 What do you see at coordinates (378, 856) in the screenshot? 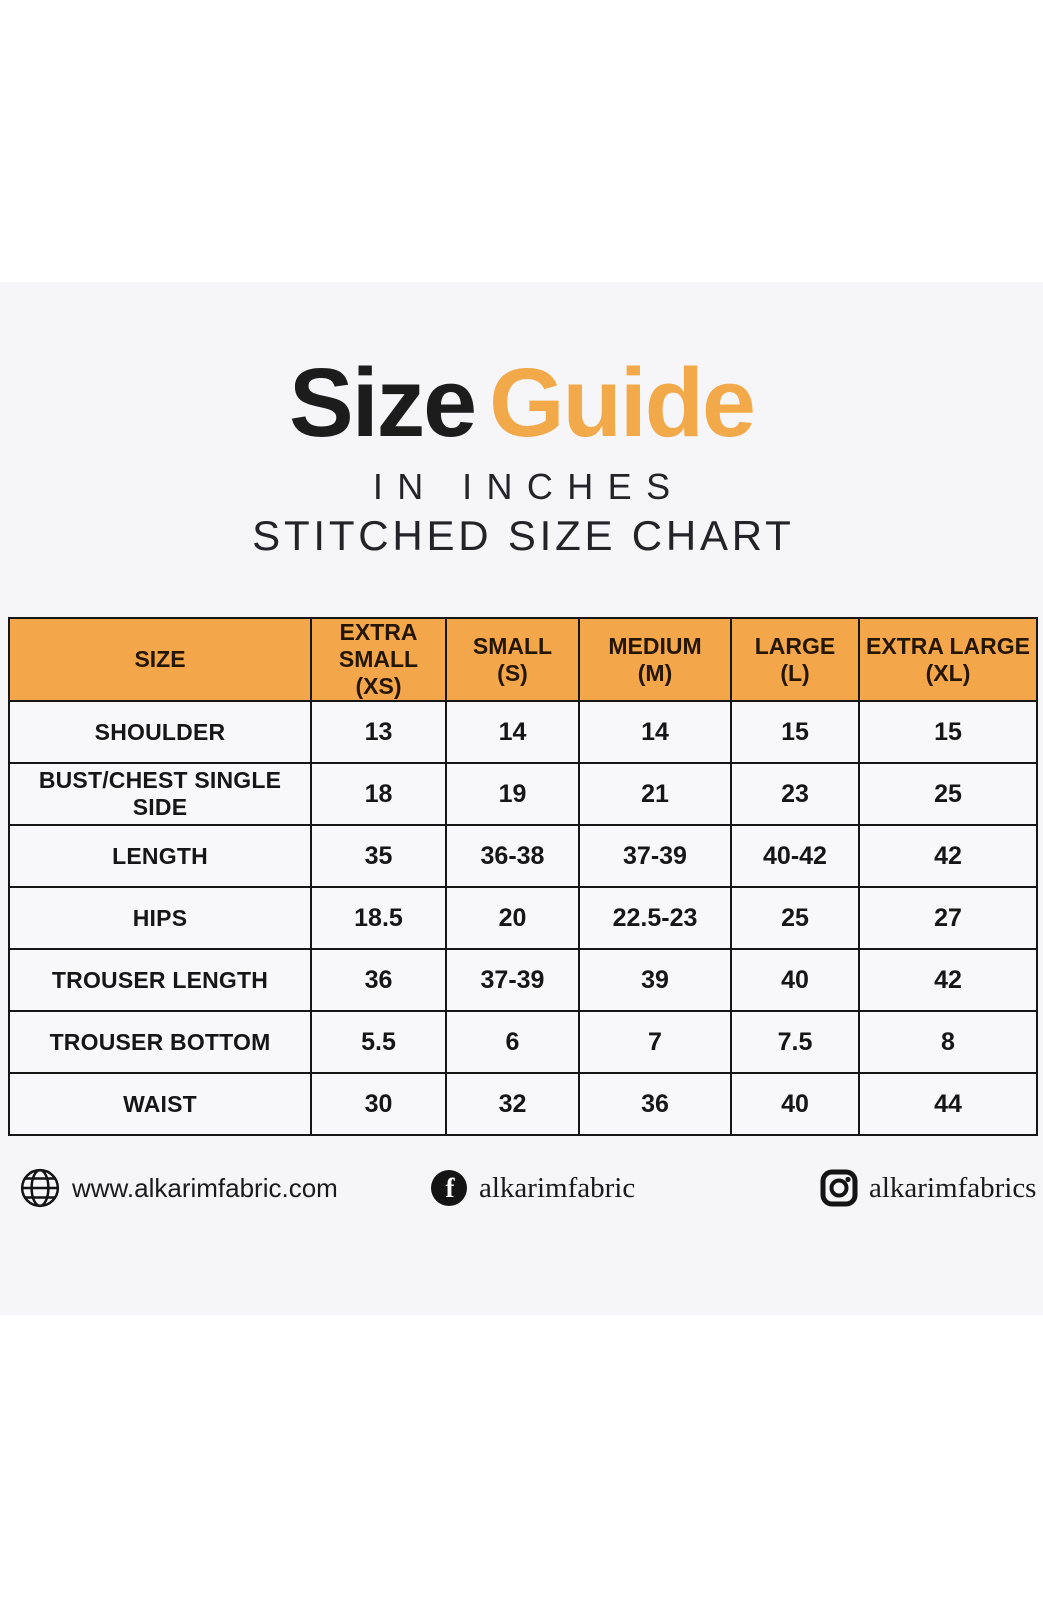
I see `cell-value: 35` at bounding box center [378, 856].